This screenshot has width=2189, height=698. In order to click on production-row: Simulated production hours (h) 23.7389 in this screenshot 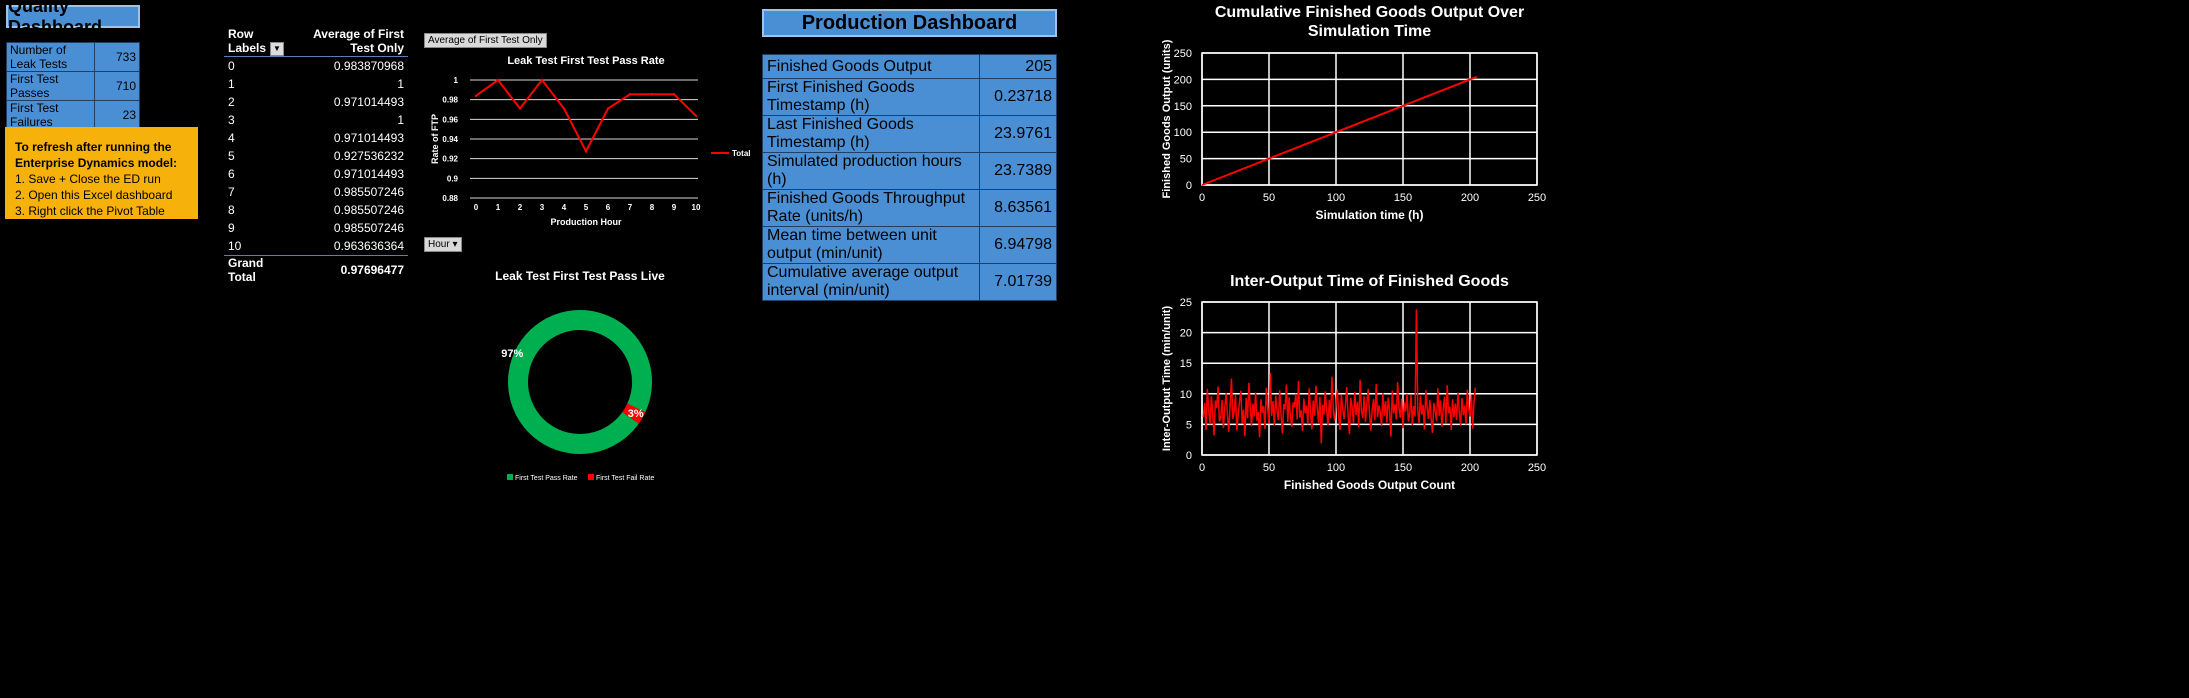, I will do `click(909, 171)`.